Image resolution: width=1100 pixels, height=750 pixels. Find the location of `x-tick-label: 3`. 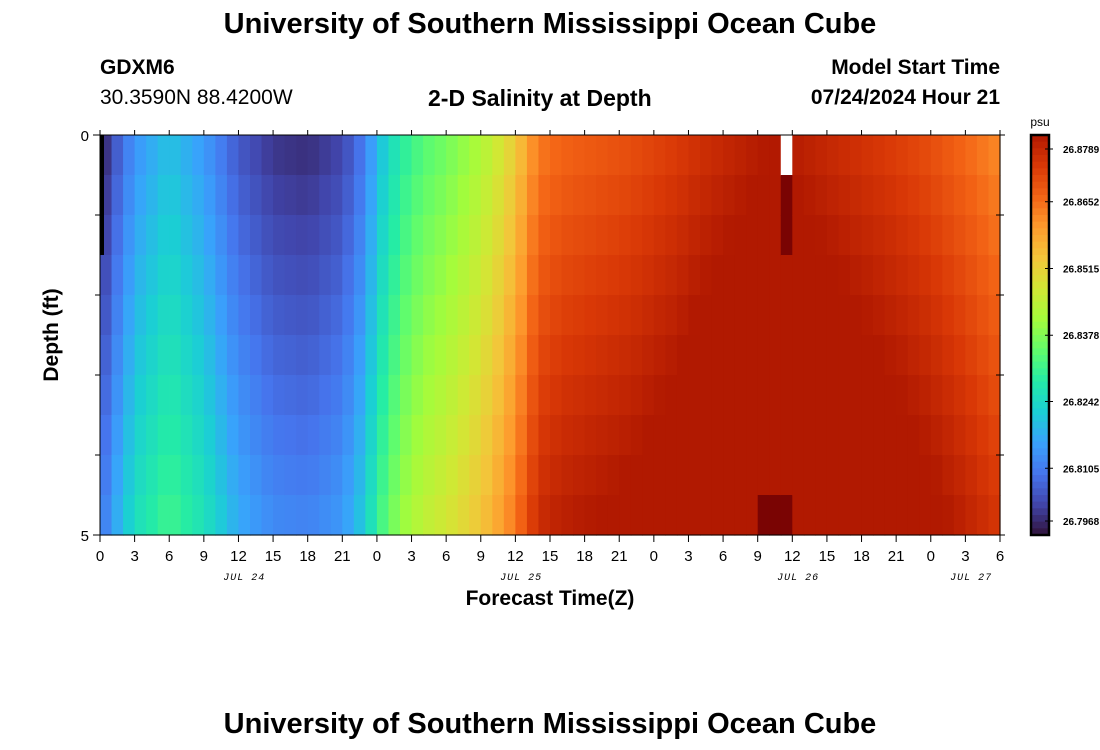

x-tick-label: 3 is located at coordinates (134, 556).